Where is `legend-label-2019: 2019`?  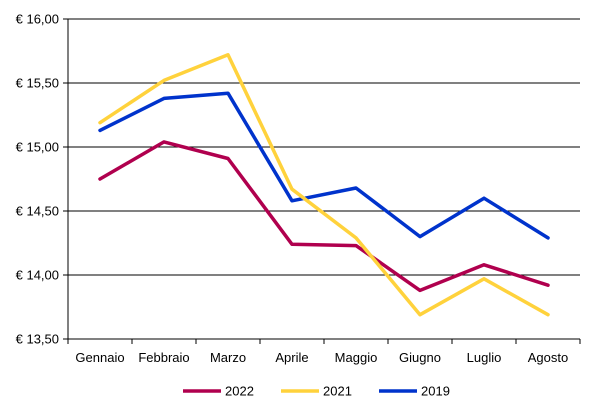 legend-label-2019: 2019 is located at coordinates (435, 391).